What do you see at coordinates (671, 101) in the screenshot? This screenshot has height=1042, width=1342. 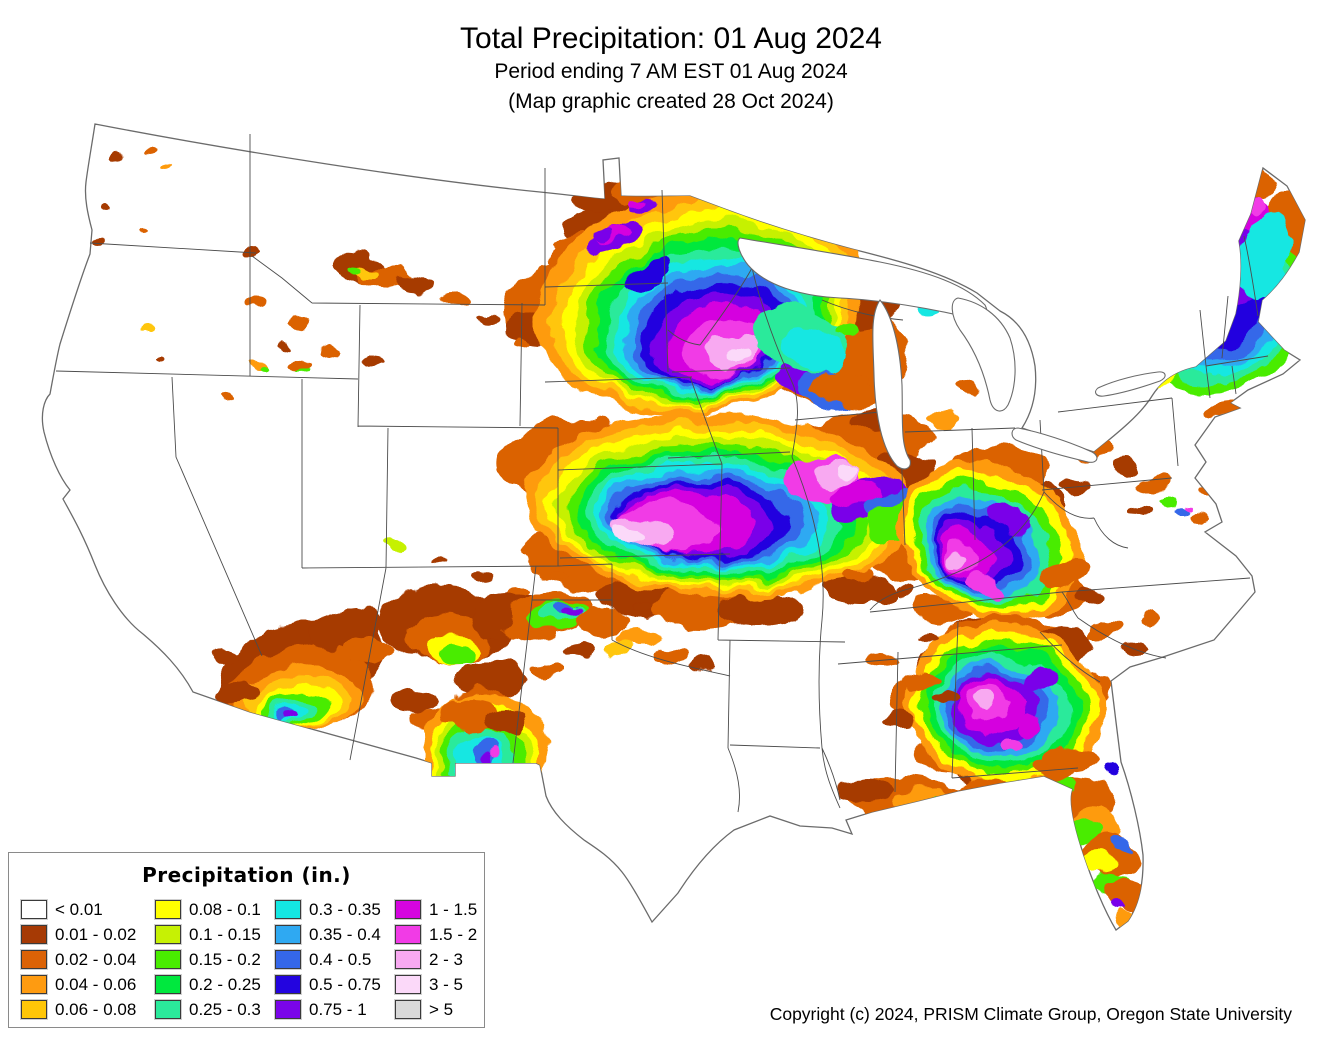 I see `created-note: (Map graphic created 28 Oct 2024)` at bounding box center [671, 101].